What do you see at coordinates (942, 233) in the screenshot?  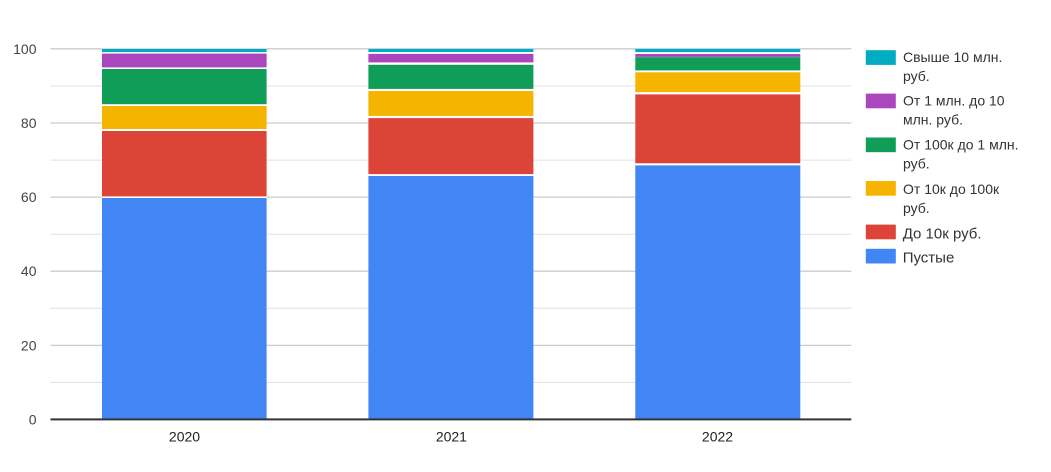 I see `svg-text: До 10к руб.` at bounding box center [942, 233].